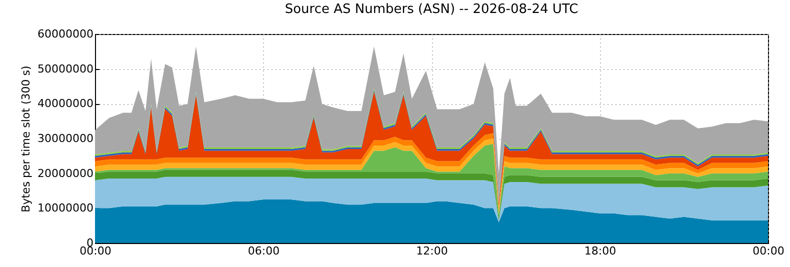 Image resolution: width=790 pixels, height=267 pixels. Describe the element at coordinates (768, 251) in the screenshot. I see `x-tick-label: 00:00` at that location.